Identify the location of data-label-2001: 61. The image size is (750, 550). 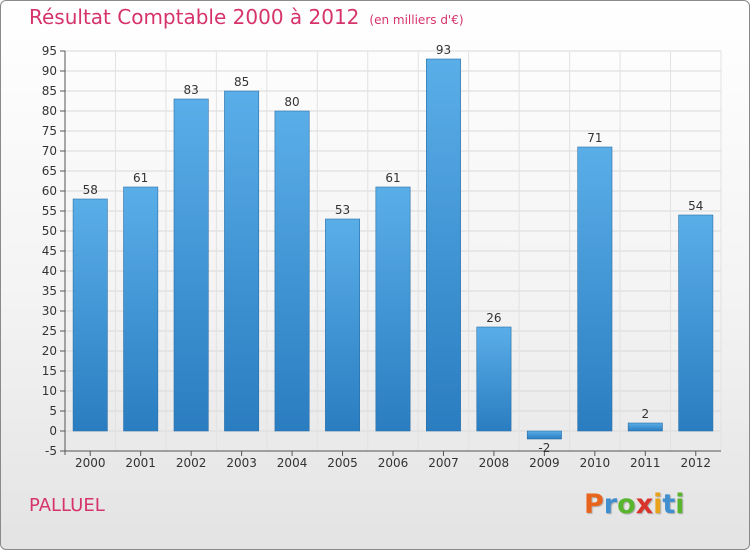
(140, 178).